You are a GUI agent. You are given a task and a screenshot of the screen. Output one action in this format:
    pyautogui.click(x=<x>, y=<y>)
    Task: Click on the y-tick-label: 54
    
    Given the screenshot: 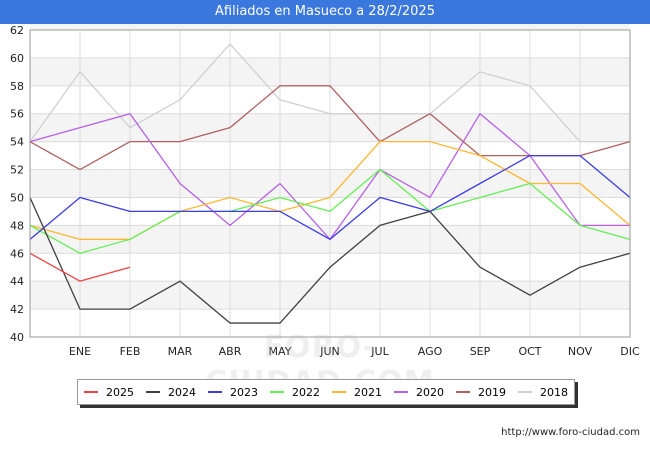 What is the action you would take?
    pyautogui.click(x=17, y=142)
    